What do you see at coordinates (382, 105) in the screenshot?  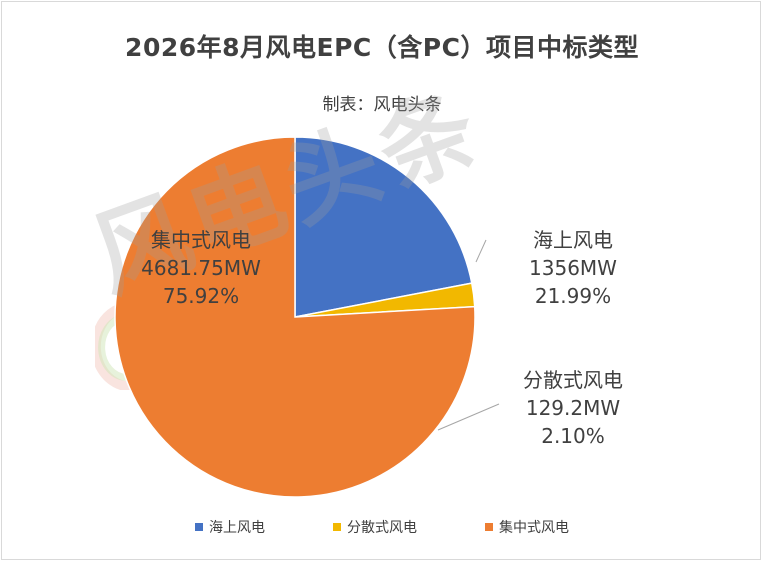 I see `chart-subtitle: 制表：风电头条` at bounding box center [382, 105].